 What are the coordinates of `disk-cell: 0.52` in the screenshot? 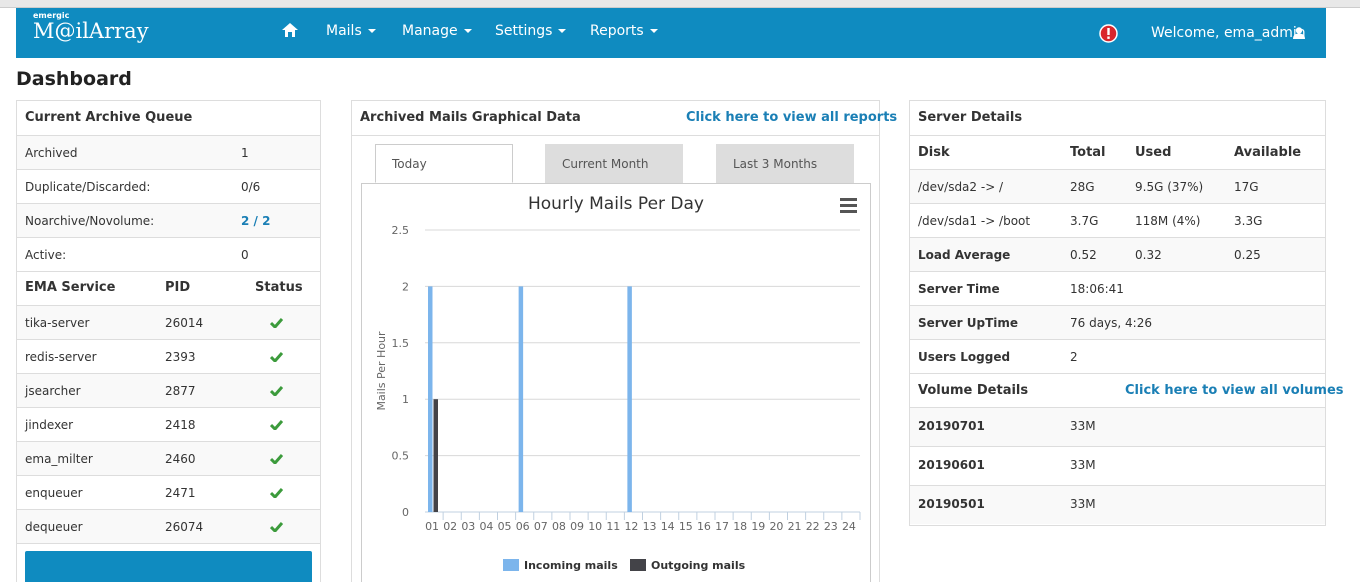 It's located at (1083, 255).